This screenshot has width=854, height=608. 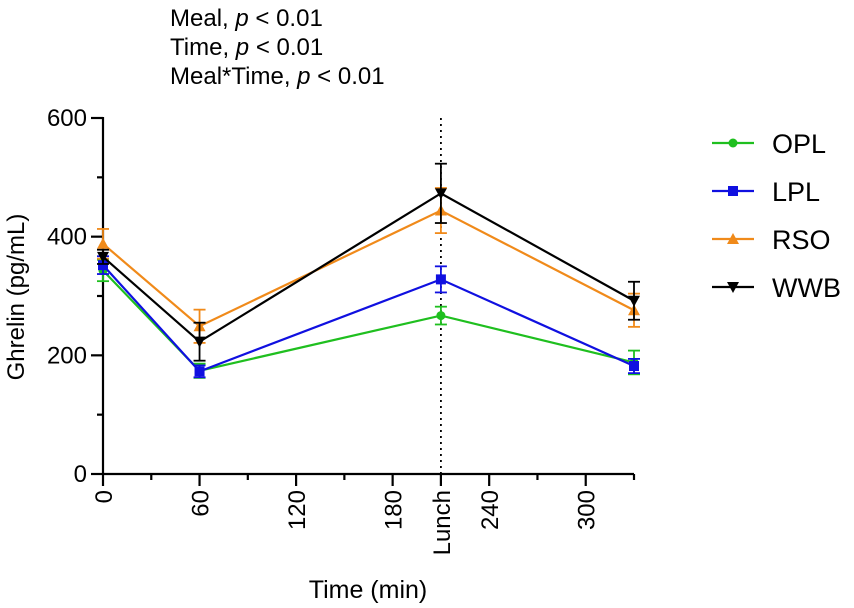 What do you see at coordinates (801, 240) in the screenshot?
I see `legend-label: RSO` at bounding box center [801, 240].